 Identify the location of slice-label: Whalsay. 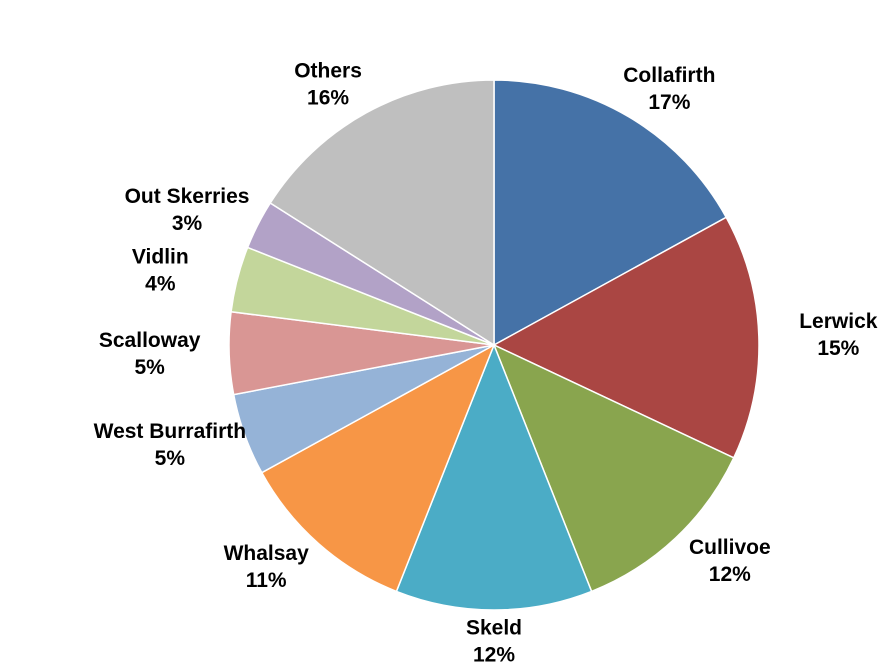
(267, 553).